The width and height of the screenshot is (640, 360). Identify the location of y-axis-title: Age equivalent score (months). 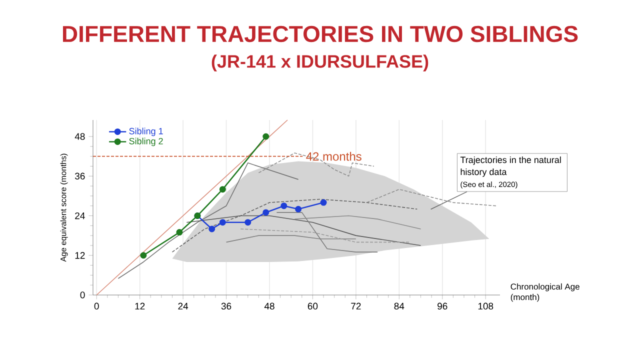
(64, 208).